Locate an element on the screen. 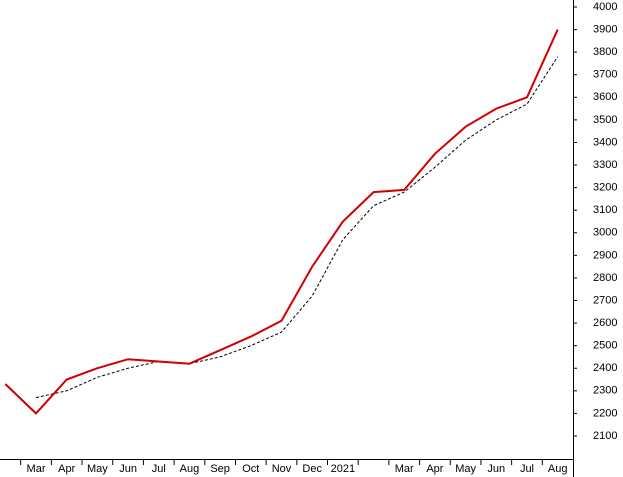 This screenshot has height=477, width=623. x-tick-label: Oct is located at coordinates (250, 469).